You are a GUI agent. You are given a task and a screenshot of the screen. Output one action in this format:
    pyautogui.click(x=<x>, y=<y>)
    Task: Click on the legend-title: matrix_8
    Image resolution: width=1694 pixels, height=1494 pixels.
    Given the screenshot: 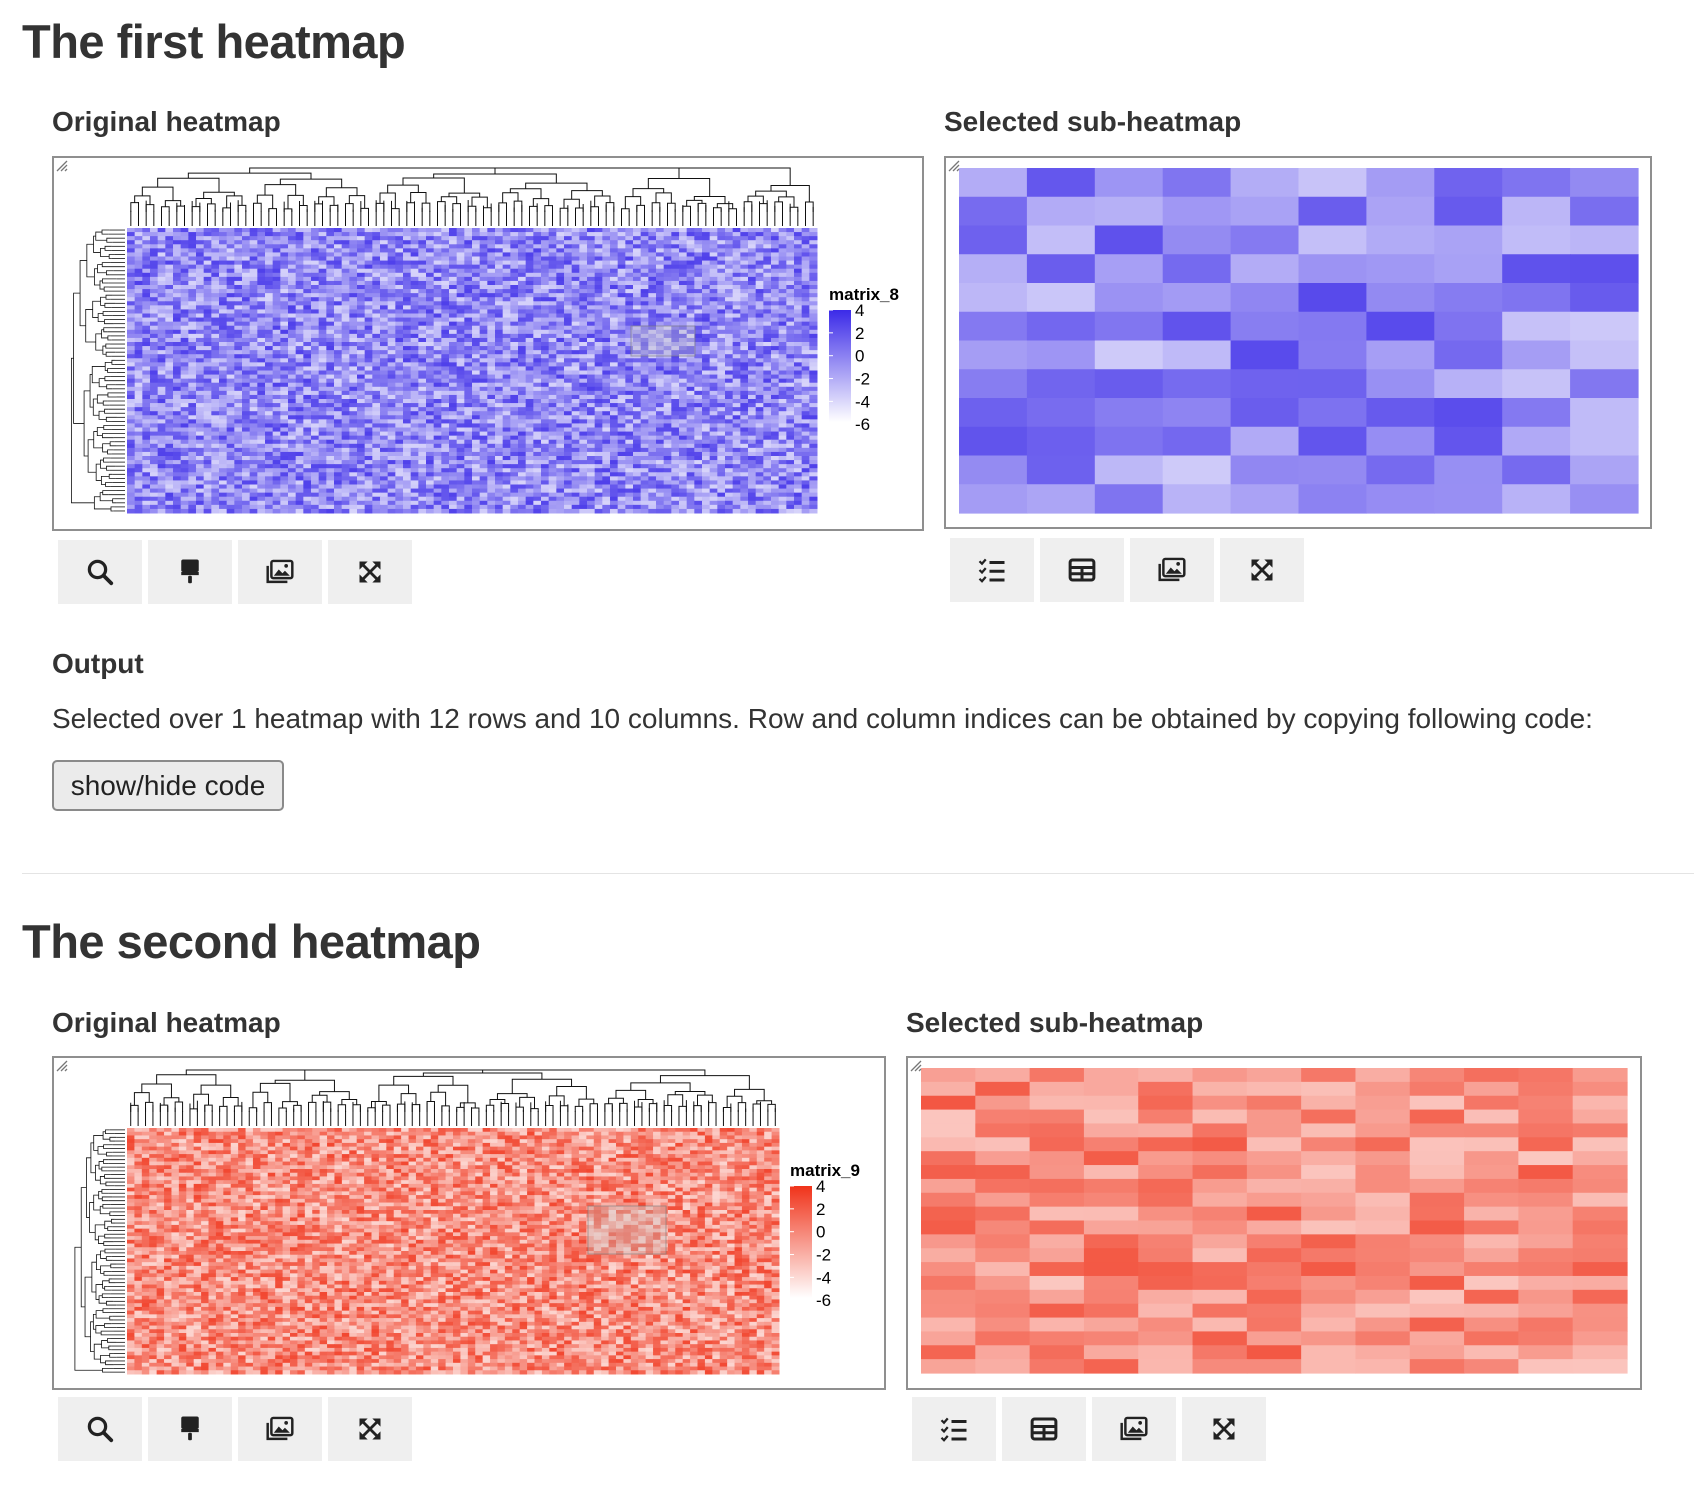 What is the action you would take?
    pyautogui.click(x=864, y=294)
    